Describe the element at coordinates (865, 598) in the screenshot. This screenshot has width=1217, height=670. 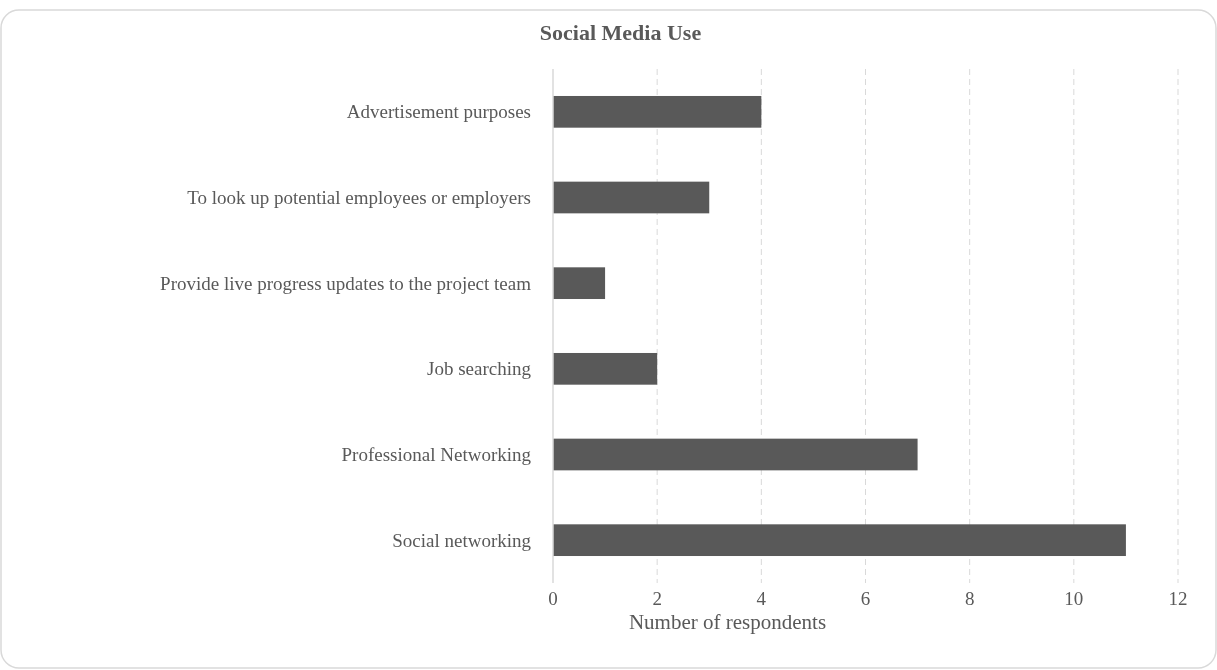
I see `x-tick-label: 6` at that location.